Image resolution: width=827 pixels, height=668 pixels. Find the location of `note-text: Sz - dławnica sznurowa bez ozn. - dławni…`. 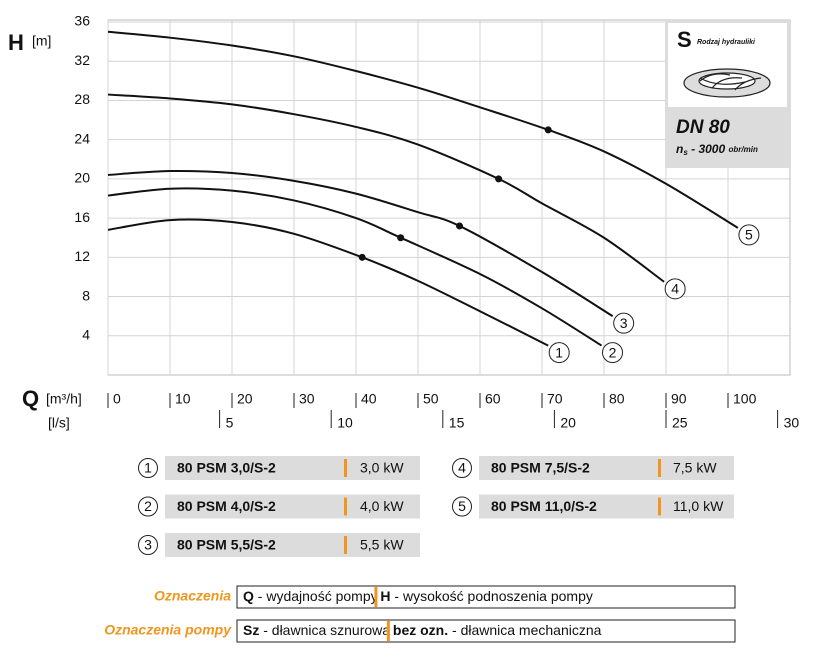

note-text: Sz - dławnica sznurowa bez ozn. - dławni… is located at coordinates (422, 630).